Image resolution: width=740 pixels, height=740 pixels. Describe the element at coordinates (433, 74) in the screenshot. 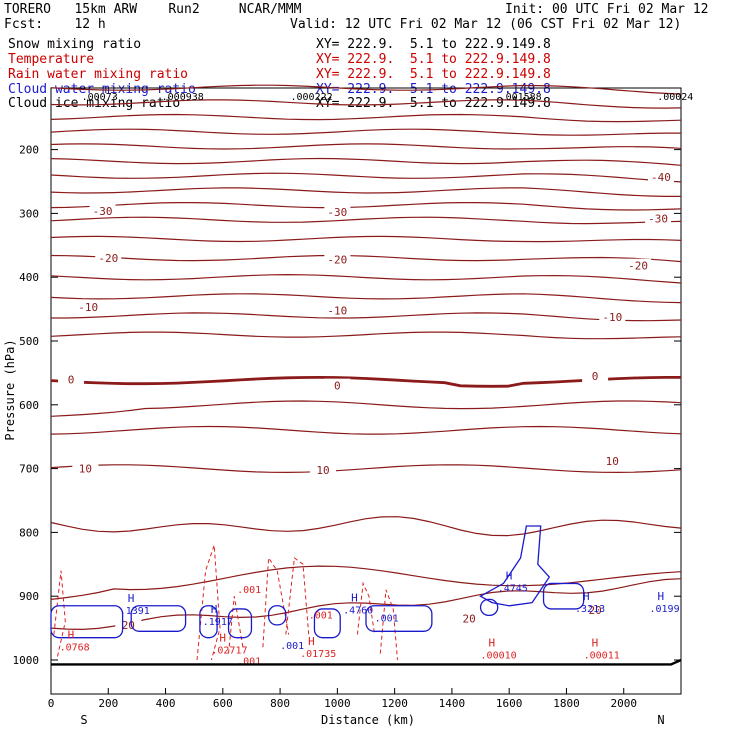

I see `legend-rain-xy: XY= 222.9. 5.1 to 222.9.149.8` at that location.